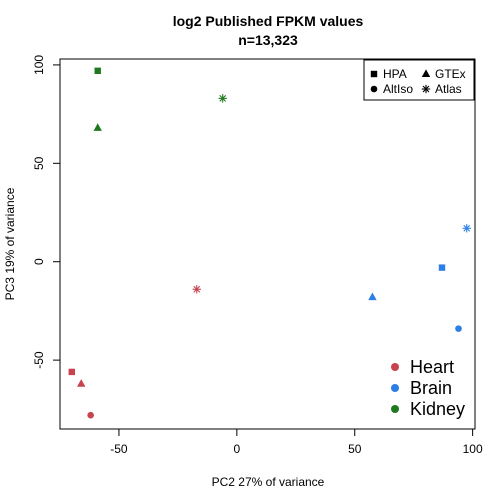  I want to click on x-tick-label: 0, so click(237, 449).